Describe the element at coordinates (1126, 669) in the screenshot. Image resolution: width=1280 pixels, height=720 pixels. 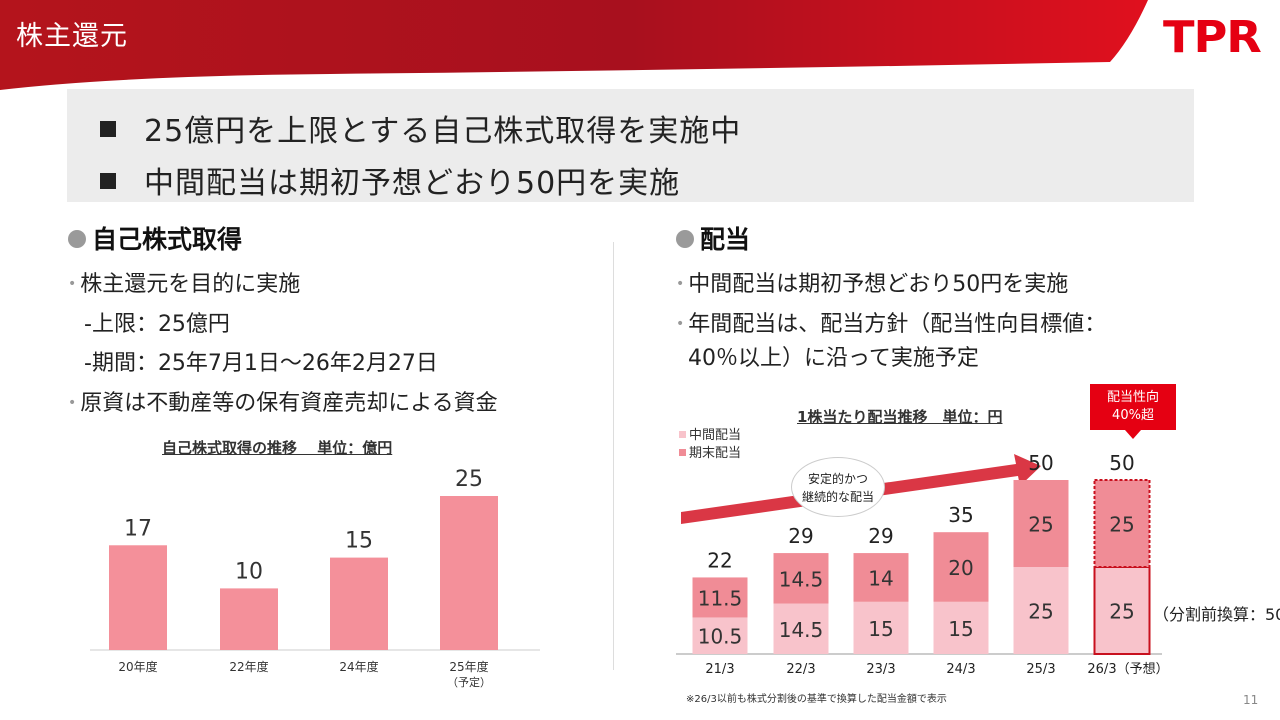
I see `dividend-category-label: 26/3（予想）` at that location.